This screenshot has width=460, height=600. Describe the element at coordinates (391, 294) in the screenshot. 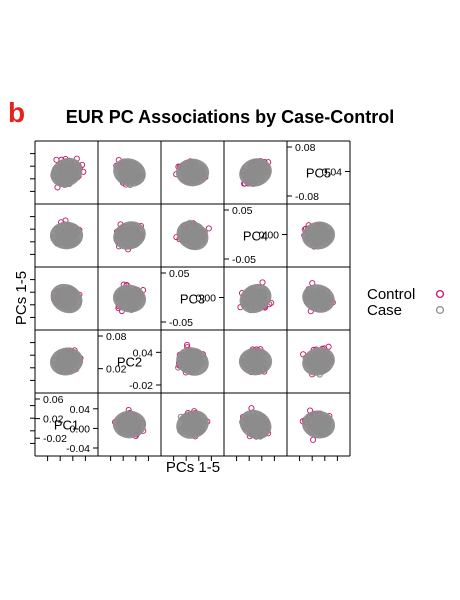

I see `legend-label-control: Control` at that location.